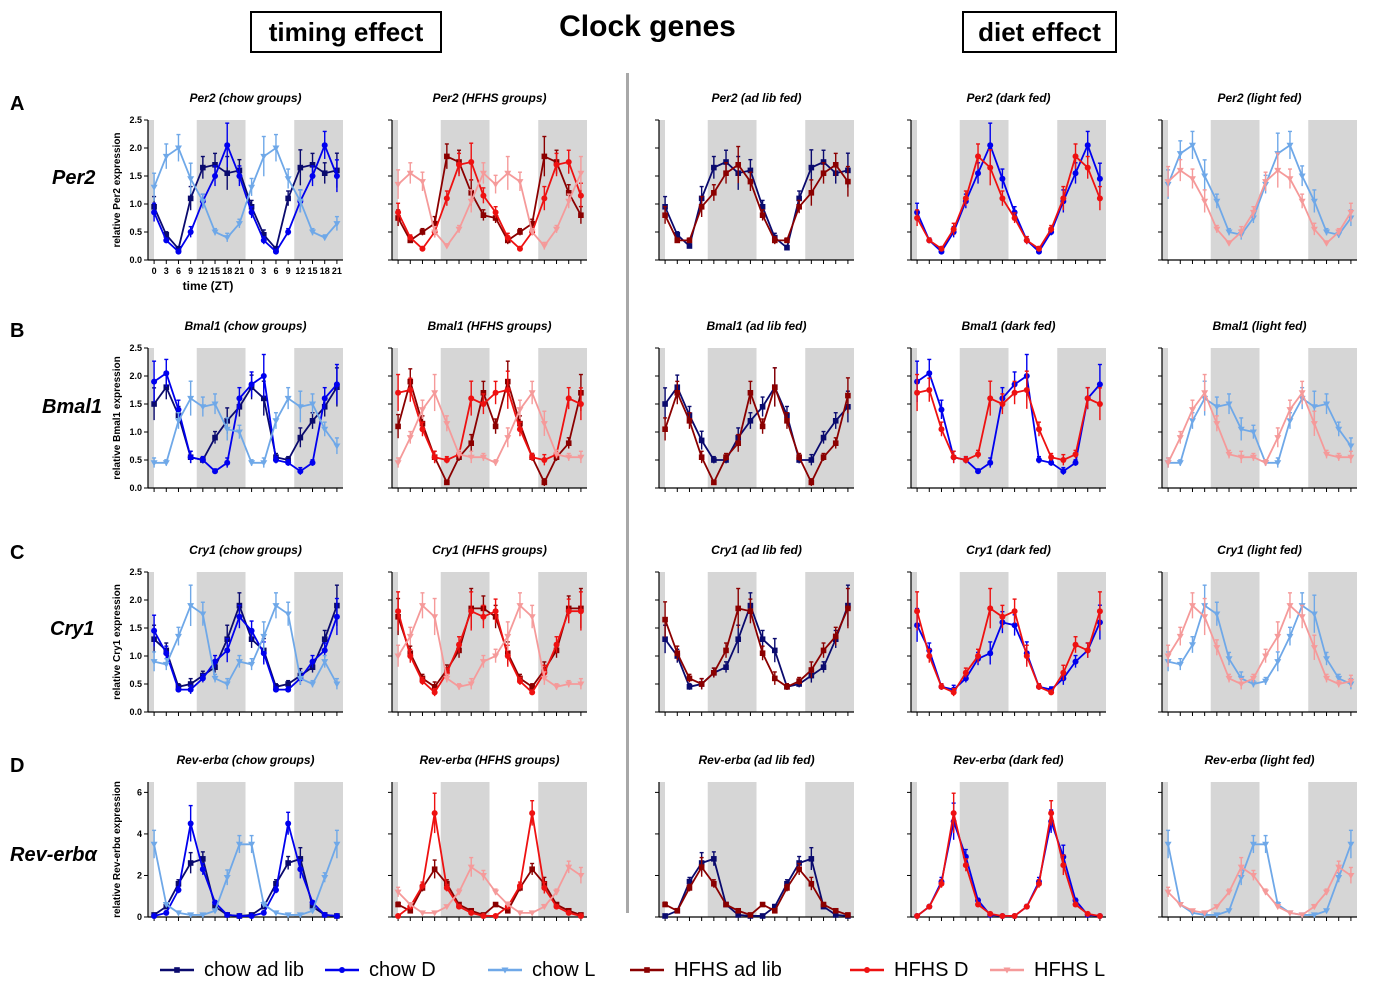 The height and width of the screenshot is (983, 1375). Describe the element at coordinates (380, 970) in the screenshot. I see `legend-item-chow-d: chow D` at that location.